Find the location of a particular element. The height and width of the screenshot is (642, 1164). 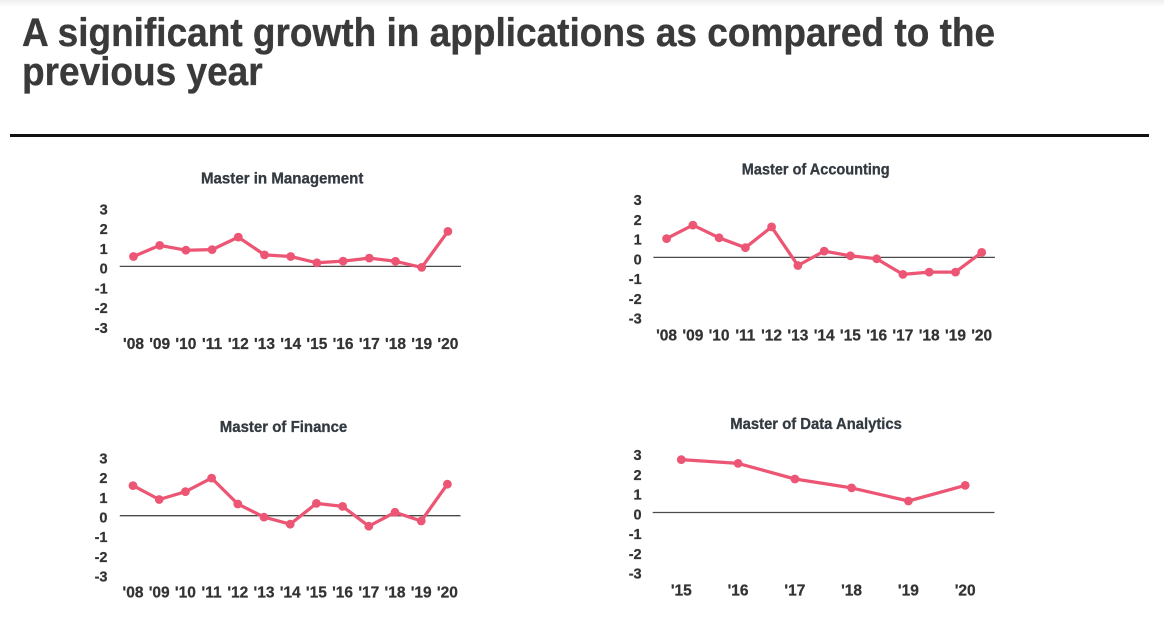

svg-text: Master in Management is located at coordinates (282, 179).